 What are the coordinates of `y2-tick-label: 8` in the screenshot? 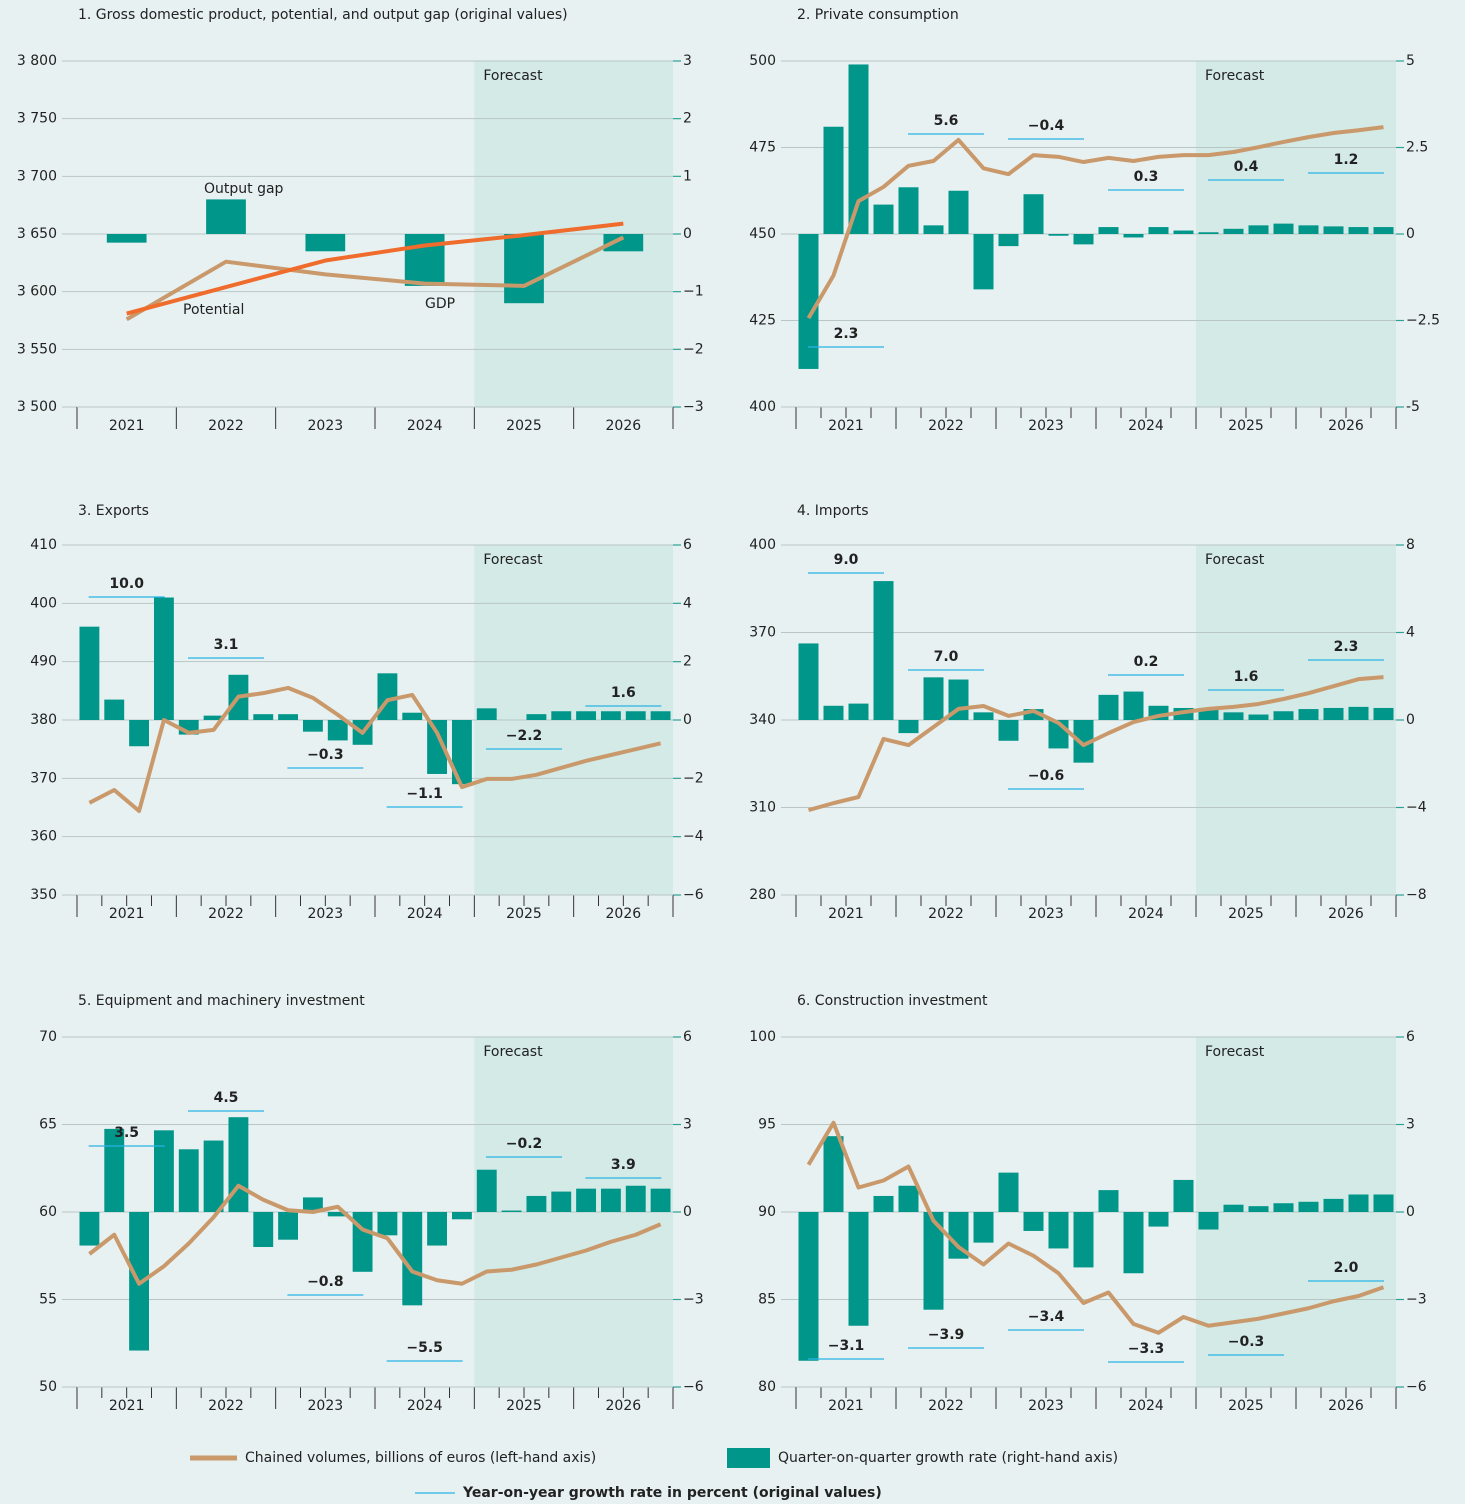 It's located at (1410, 545).